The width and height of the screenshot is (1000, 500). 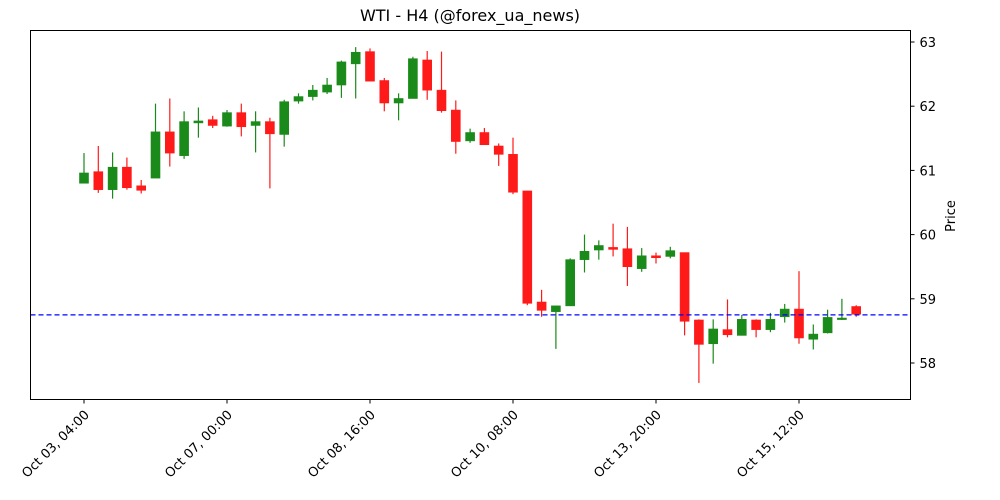 What do you see at coordinates (928, 171) in the screenshot?
I see `y-tick-label: 61` at bounding box center [928, 171].